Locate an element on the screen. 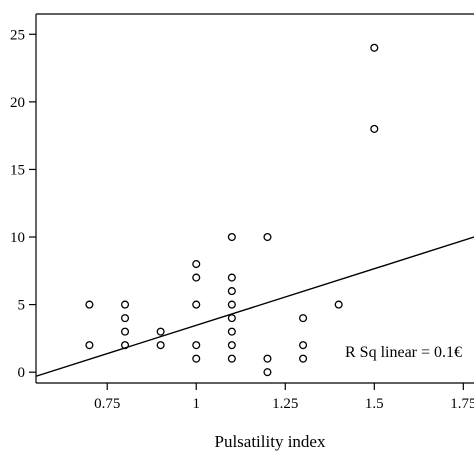 This screenshot has height=474, width=474. x-tick-label: 1.25 is located at coordinates (285, 404).